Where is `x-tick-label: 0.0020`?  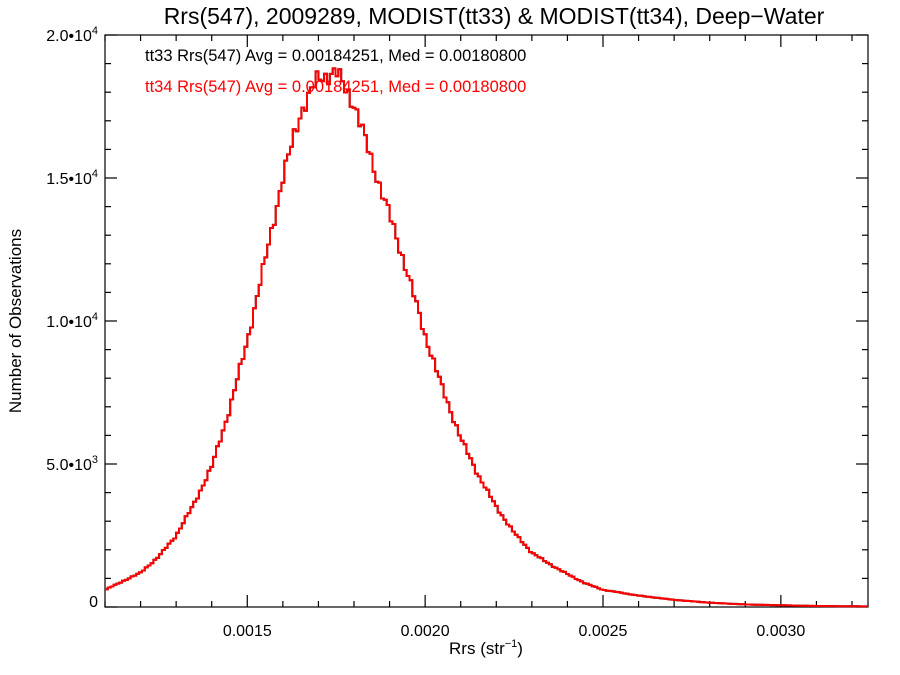 x-tick-label: 0.0020 is located at coordinates (425, 631).